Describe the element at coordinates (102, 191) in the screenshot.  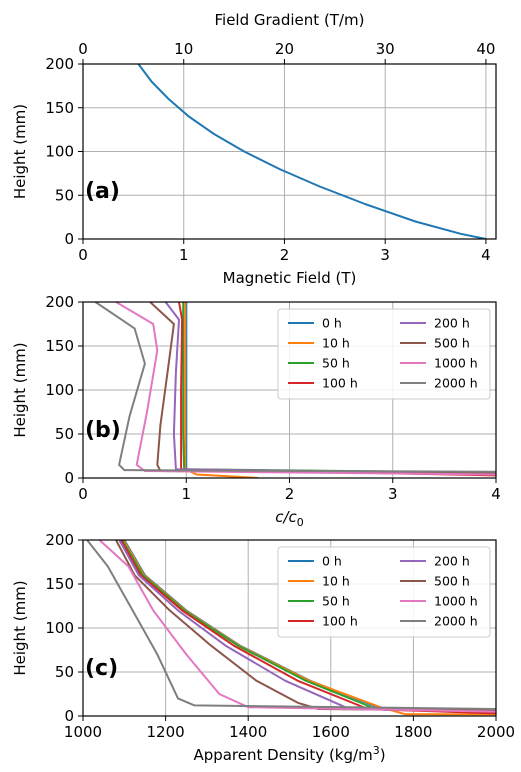
I see `panel-label: (a)` at that location.